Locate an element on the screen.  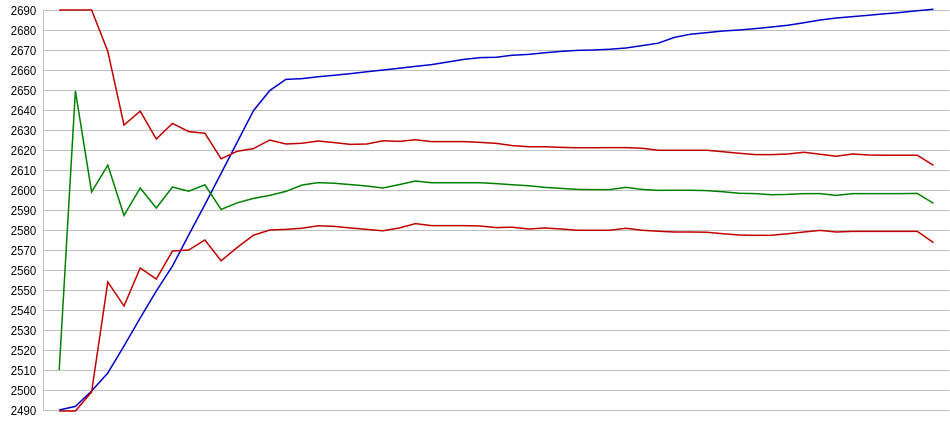
svg-text: 2500 is located at coordinates (23, 391).